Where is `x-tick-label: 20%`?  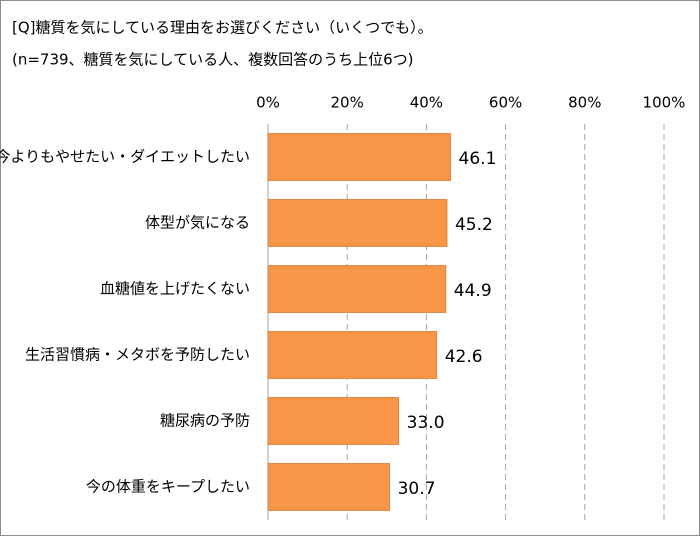 x-tick-label: 20% is located at coordinates (347, 103).